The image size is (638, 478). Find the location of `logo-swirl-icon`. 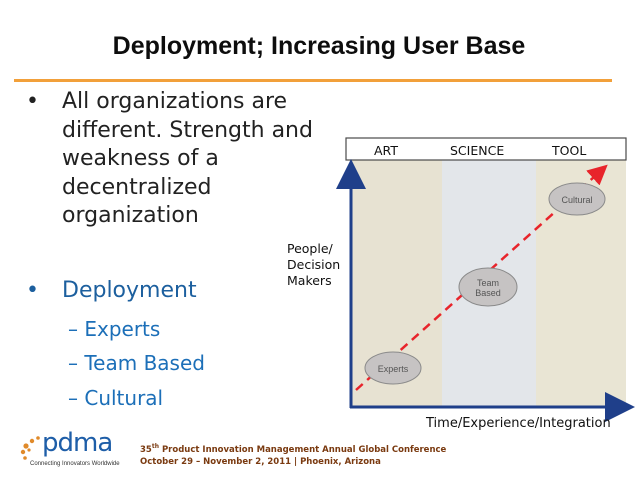

logo-swirl-icon is located at coordinates (30, 448).